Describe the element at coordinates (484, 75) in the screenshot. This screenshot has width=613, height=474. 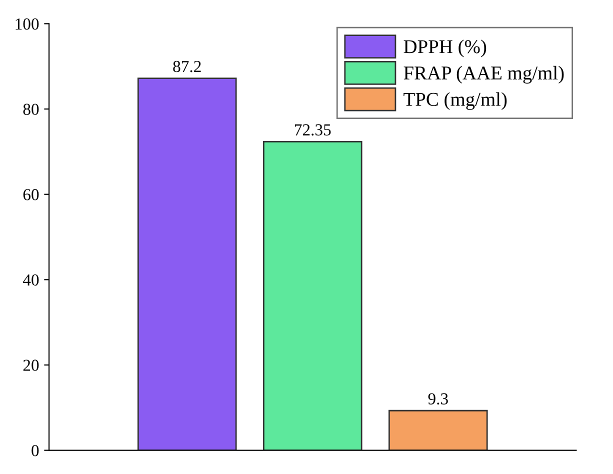
I see `legend-label: FRAP (AAE mg/ml)` at that location.